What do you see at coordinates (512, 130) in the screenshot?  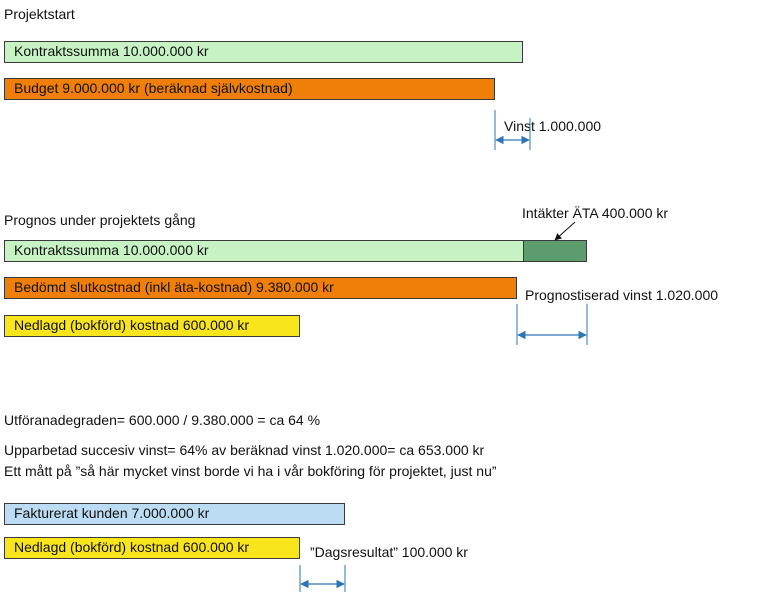 I see `profit-dimension` at bounding box center [512, 130].